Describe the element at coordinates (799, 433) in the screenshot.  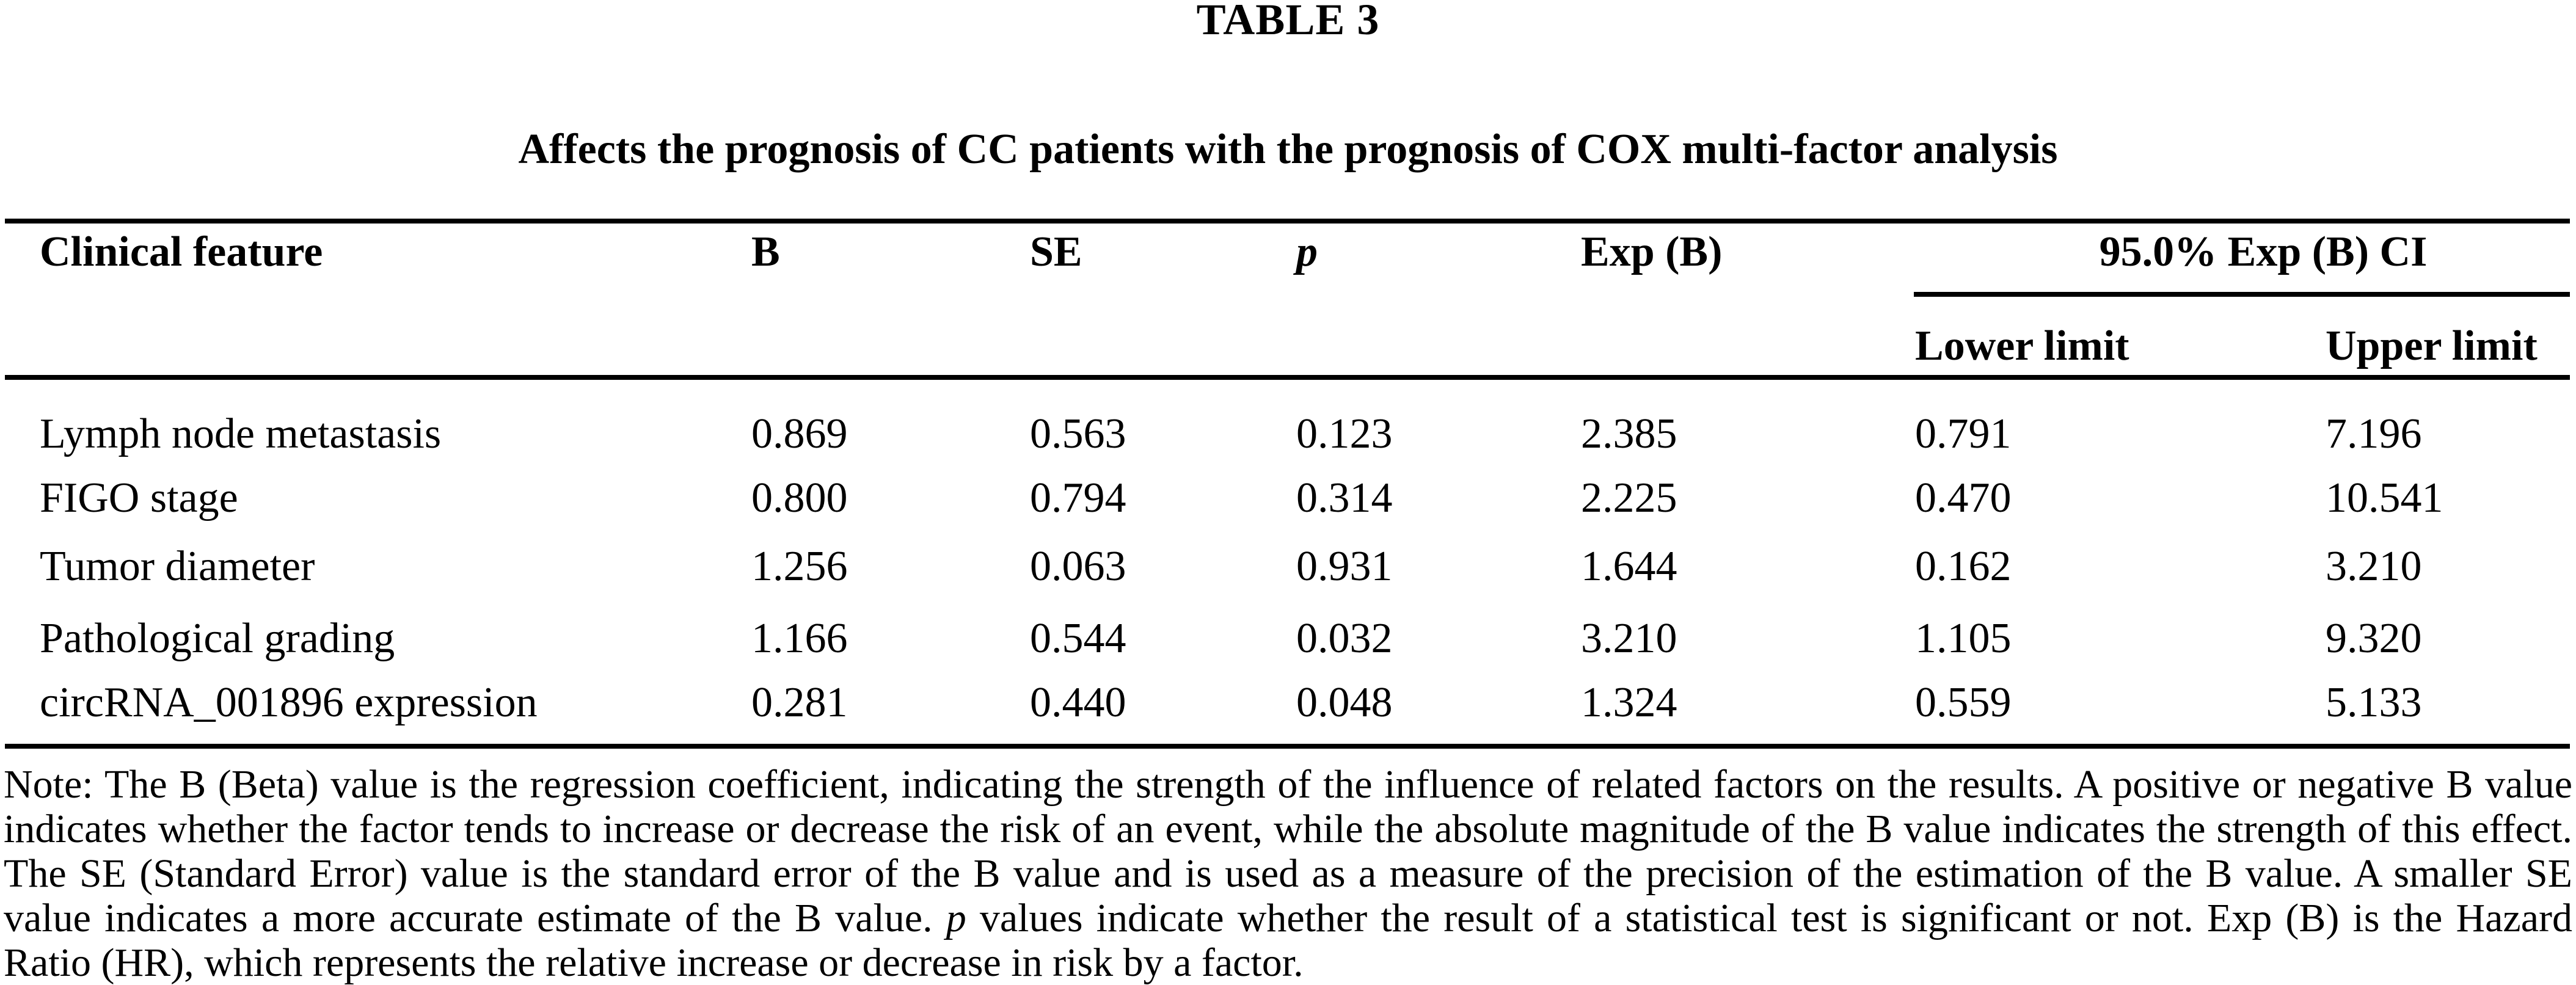
I see `cell-b: 0.869` at that location.